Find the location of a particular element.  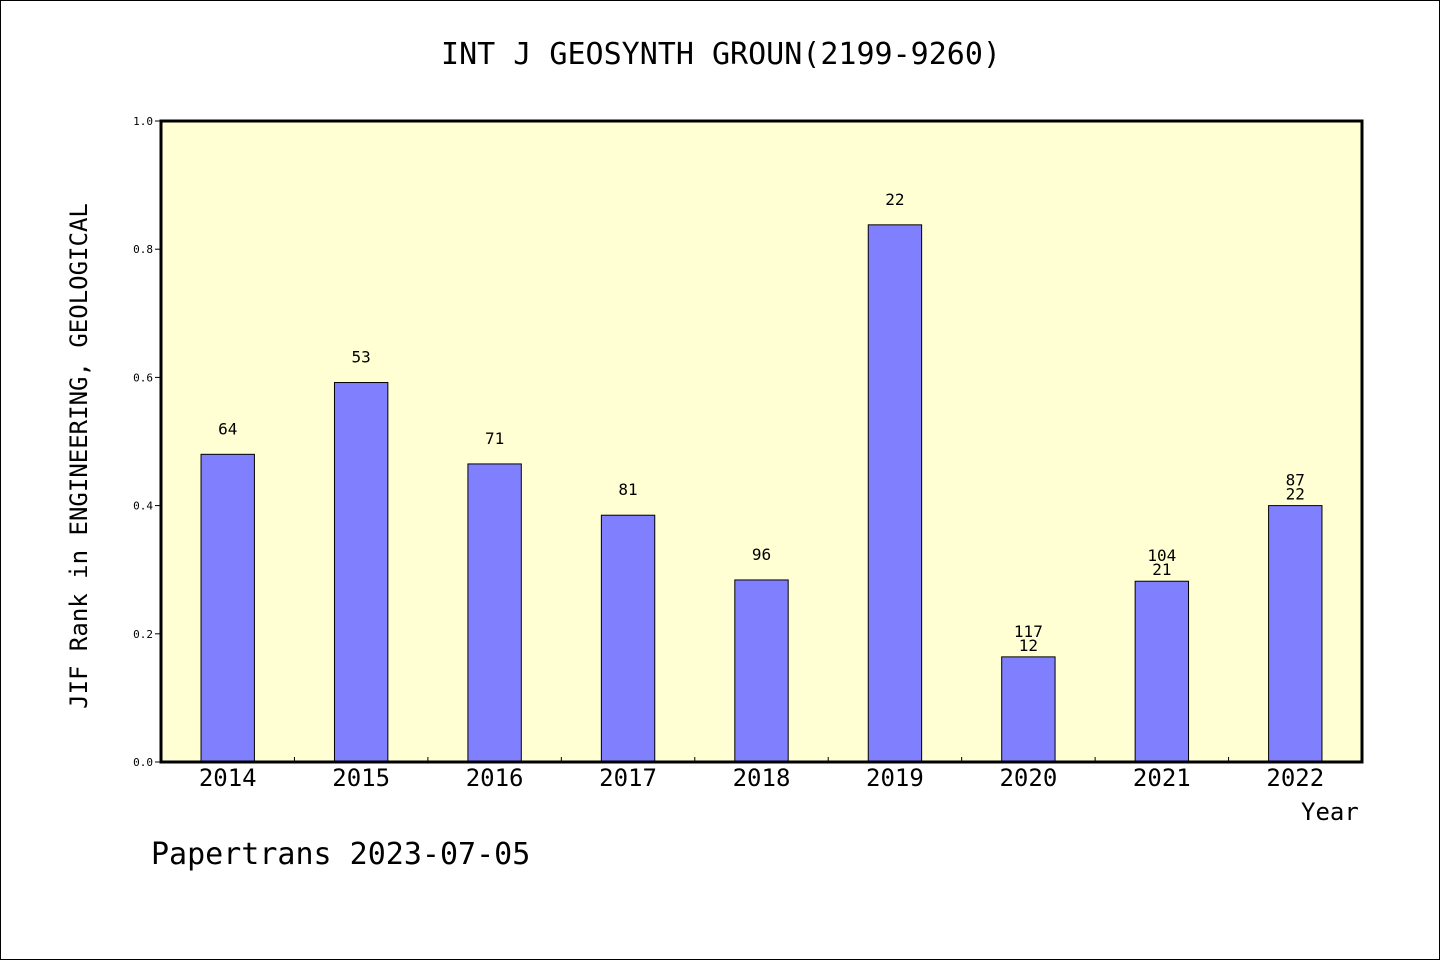

bar-data-label: 117 is located at coordinates (1028, 631).